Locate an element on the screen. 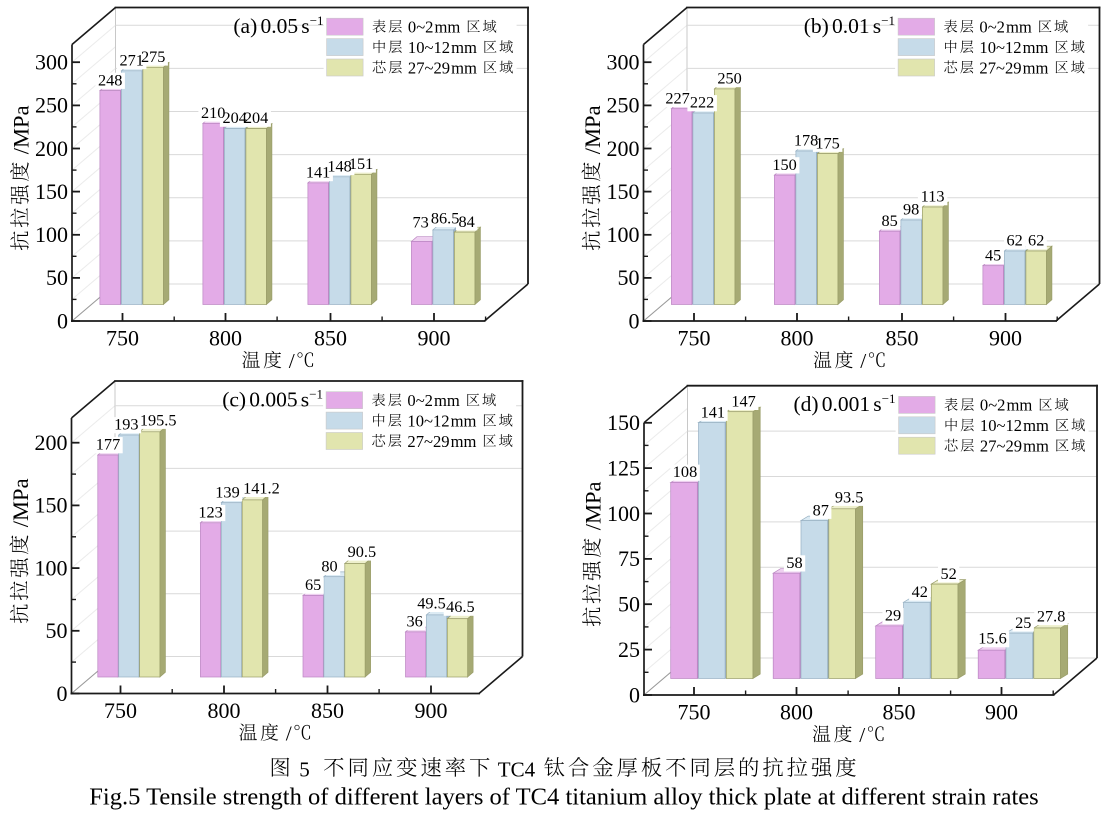  svg-text: 36 is located at coordinates (414, 621).